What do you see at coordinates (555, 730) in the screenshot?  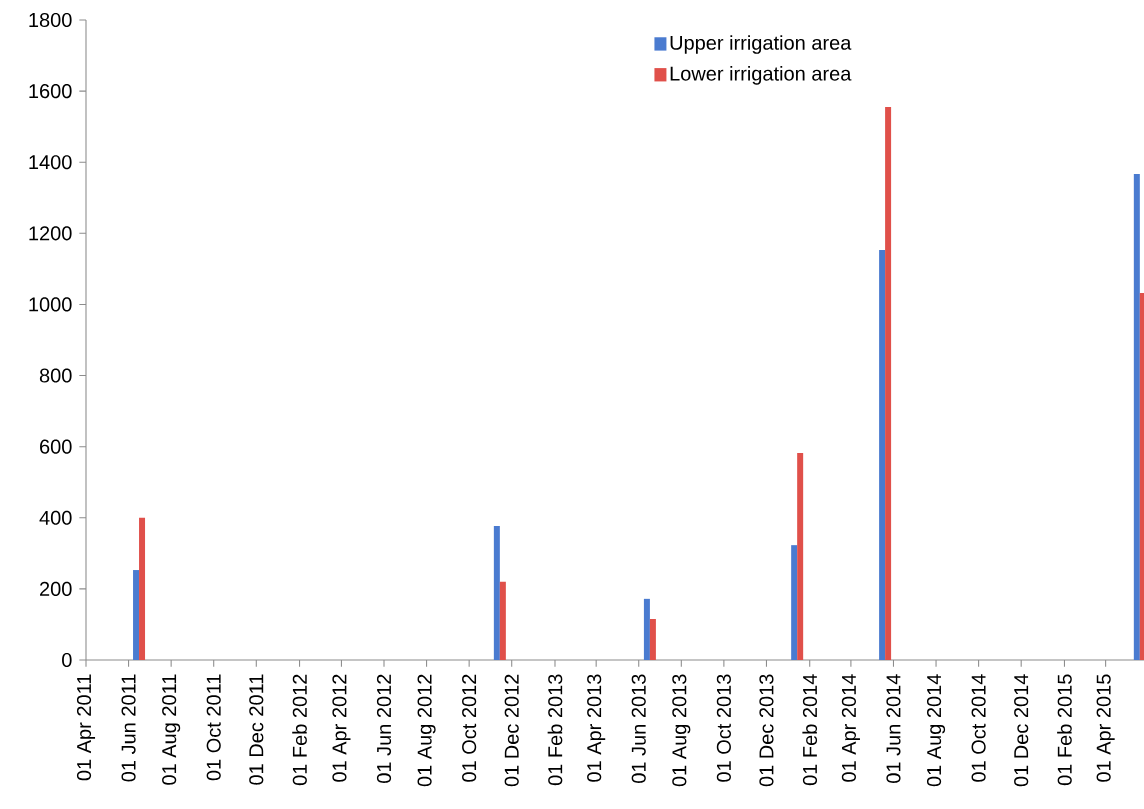 I see `x-tick-label: 01 Feb 2013` at bounding box center [555, 730].